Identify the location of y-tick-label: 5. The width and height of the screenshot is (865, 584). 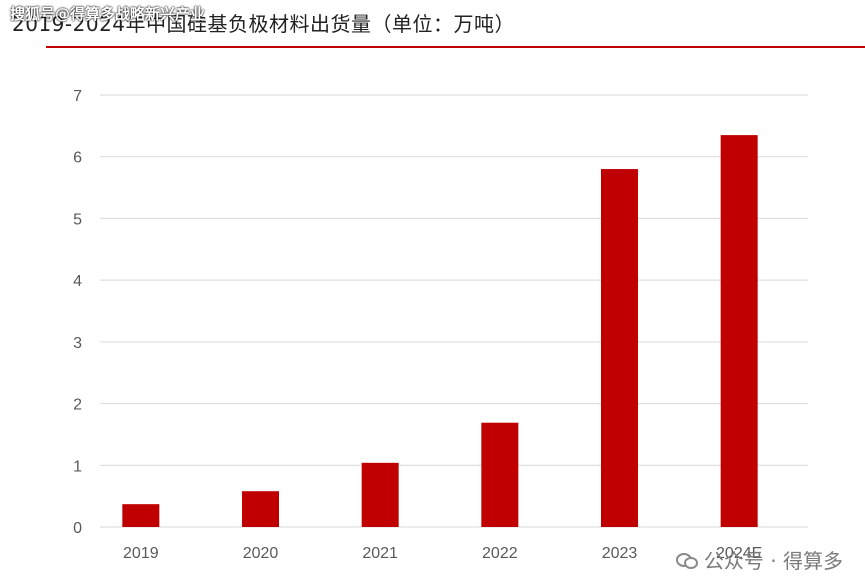
(77, 219).